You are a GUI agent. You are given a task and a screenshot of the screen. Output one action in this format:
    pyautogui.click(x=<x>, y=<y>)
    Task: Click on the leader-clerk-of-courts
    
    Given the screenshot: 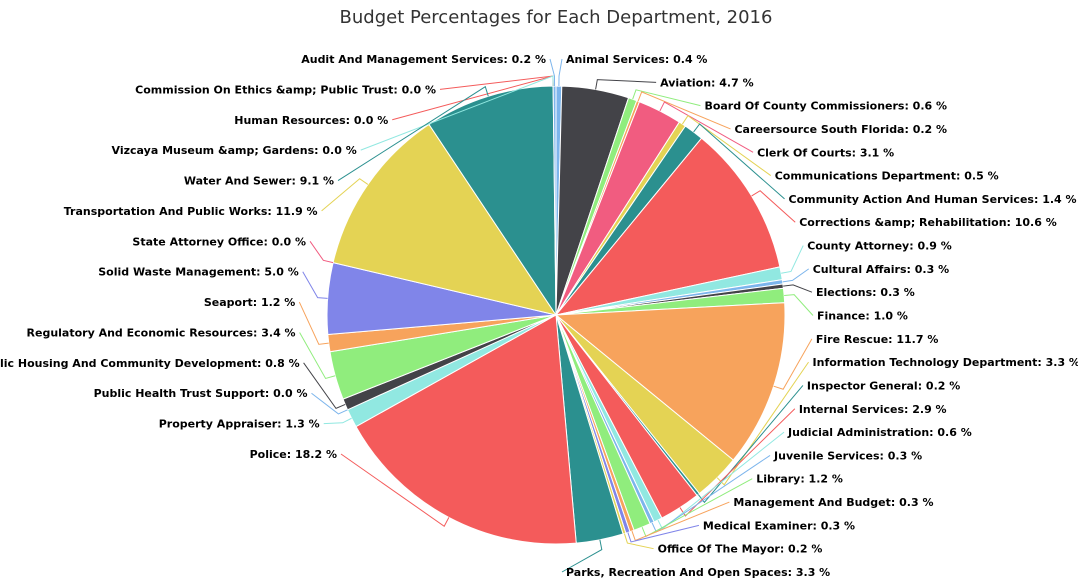 What is the action you would take?
    pyautogui.click(x=706, y=127)
    